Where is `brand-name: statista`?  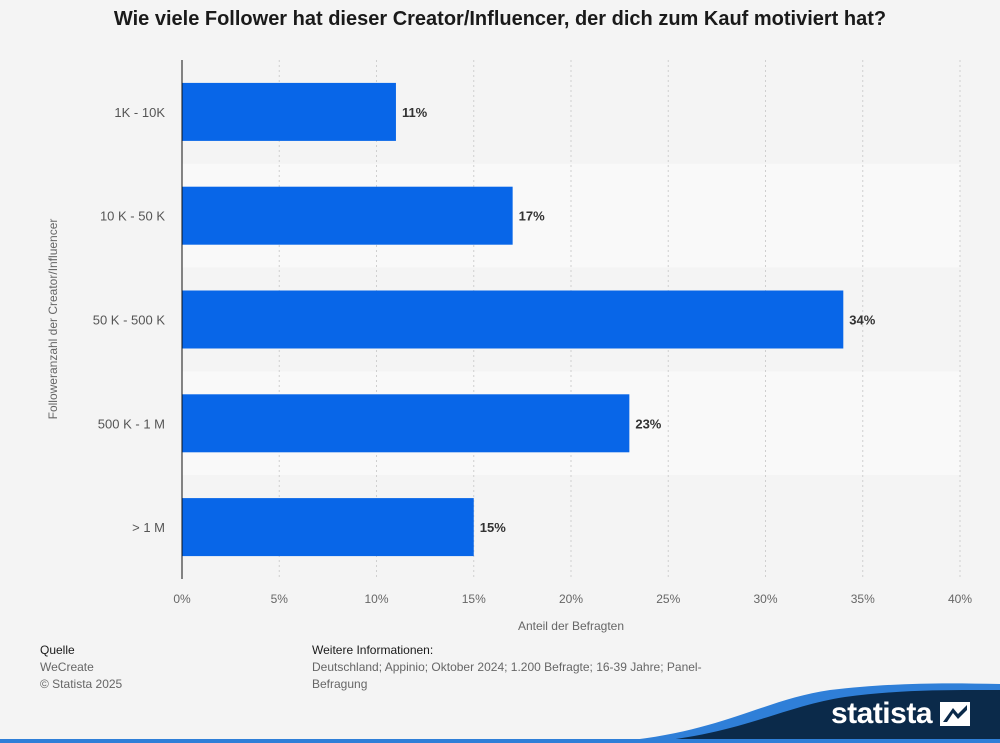 brand-name: statista is located at coordinates (881, 713).